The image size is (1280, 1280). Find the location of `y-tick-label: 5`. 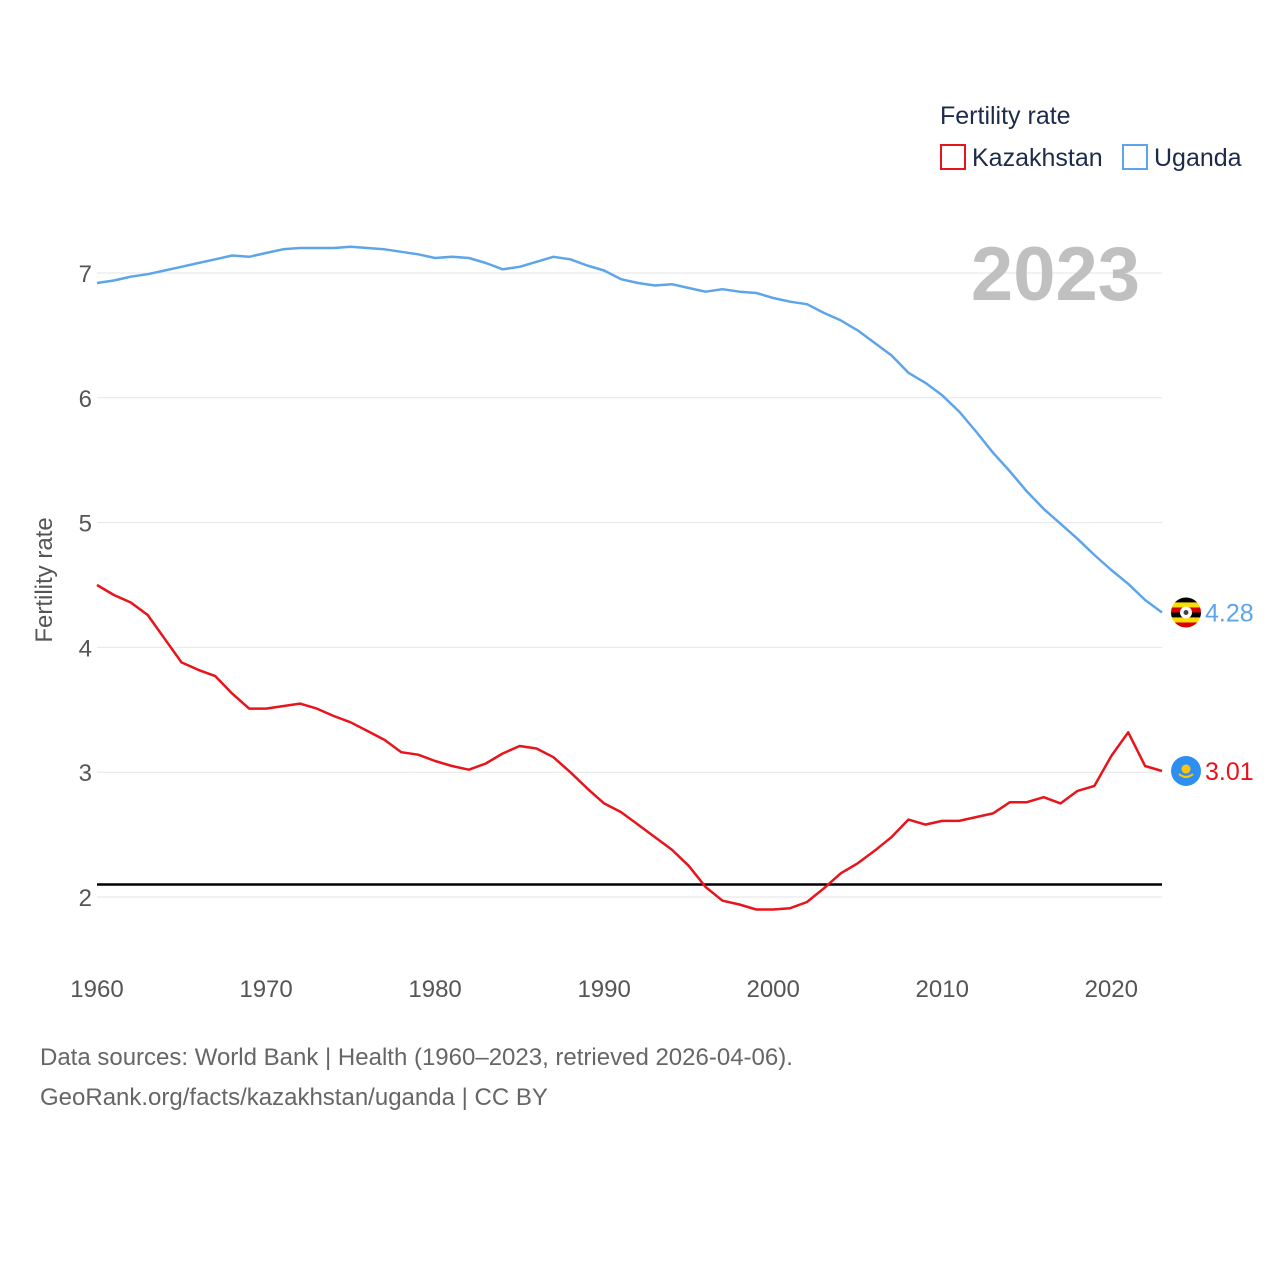

y-tick-label: 5 is located at coordinates (85, 524).